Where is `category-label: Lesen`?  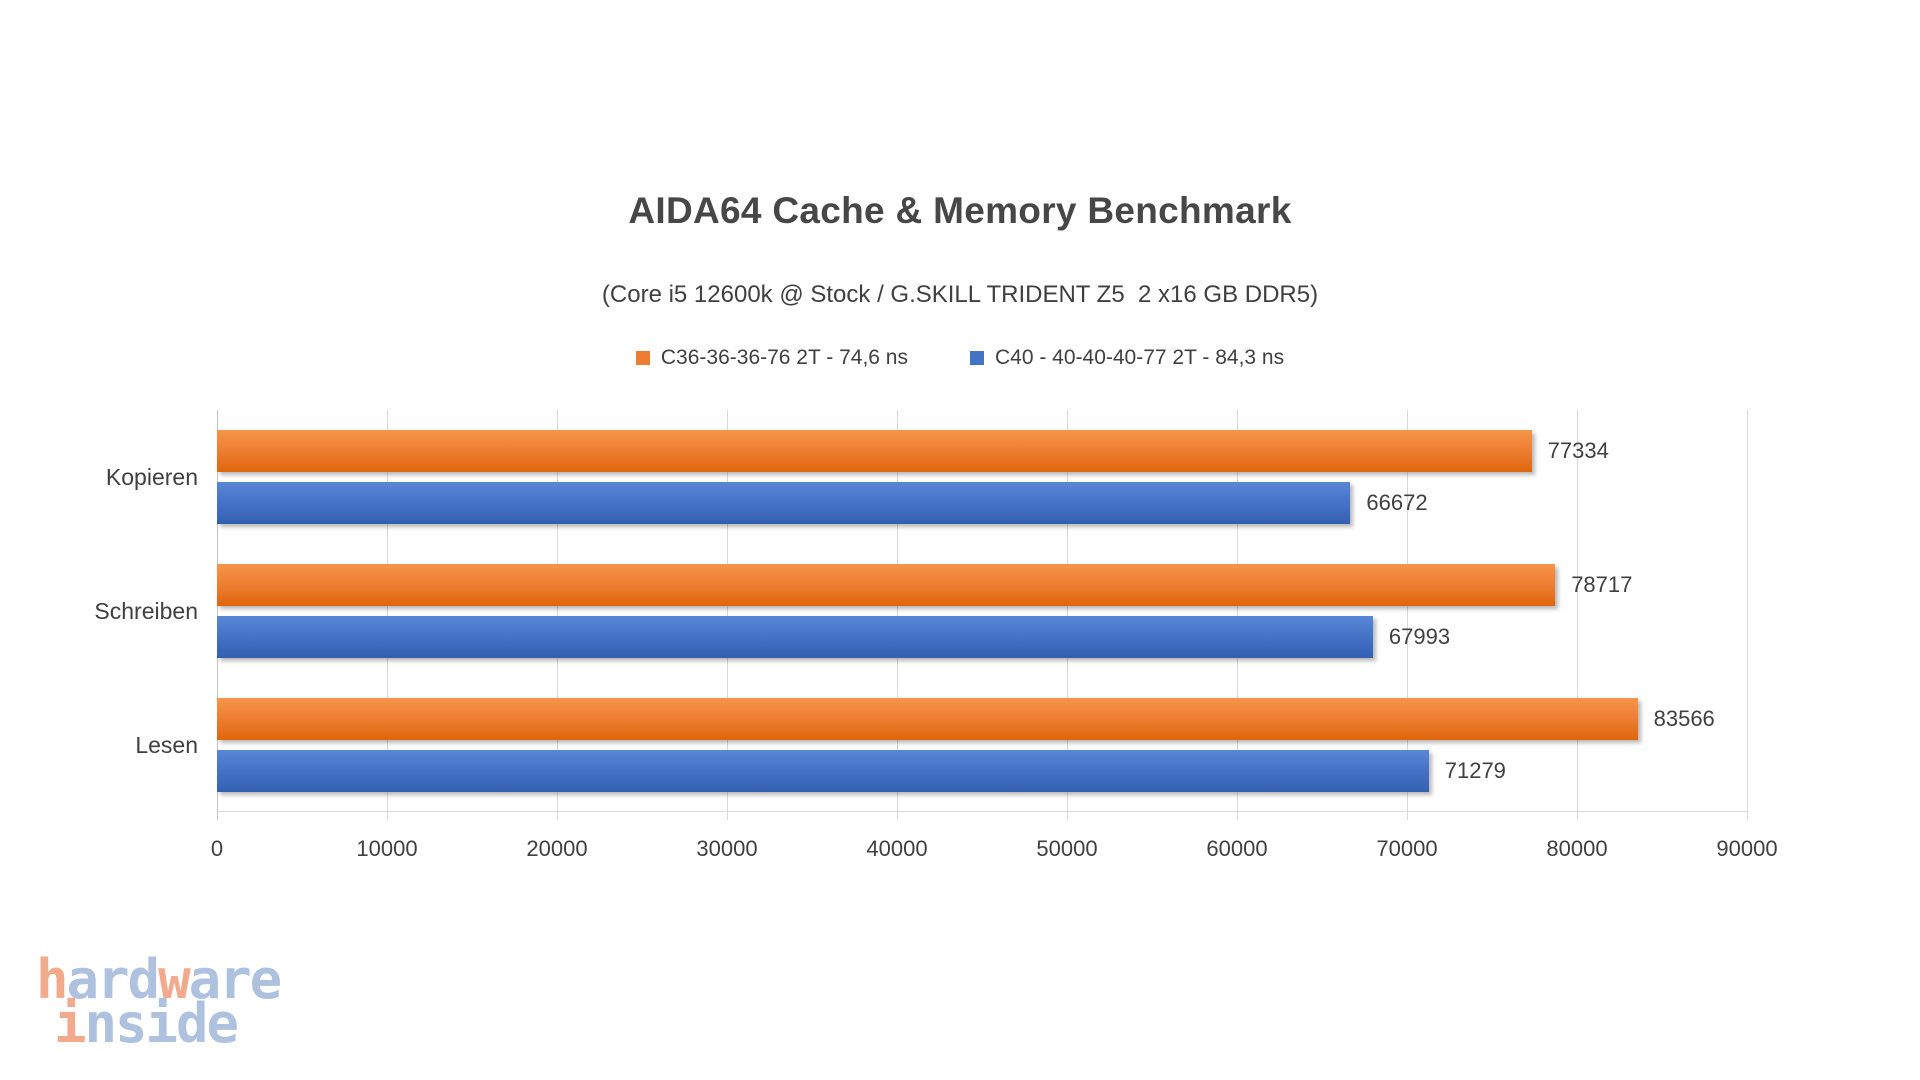 category-label: Lesen is located at coordinates (166, 744).